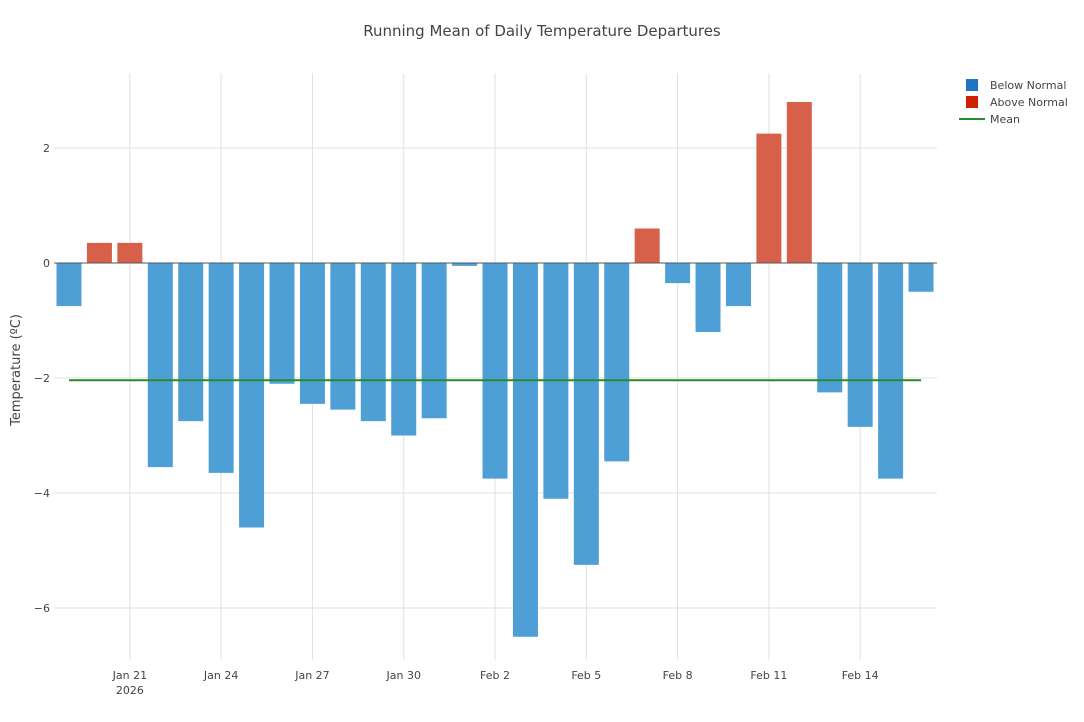  I want to click on x-tick-label: Feb 14, so click(860, 675).